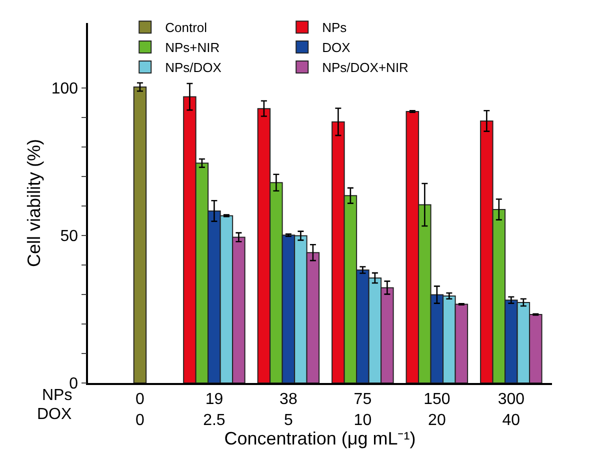  I want to click on x-tick-label: 0 0, so click(140, 409).